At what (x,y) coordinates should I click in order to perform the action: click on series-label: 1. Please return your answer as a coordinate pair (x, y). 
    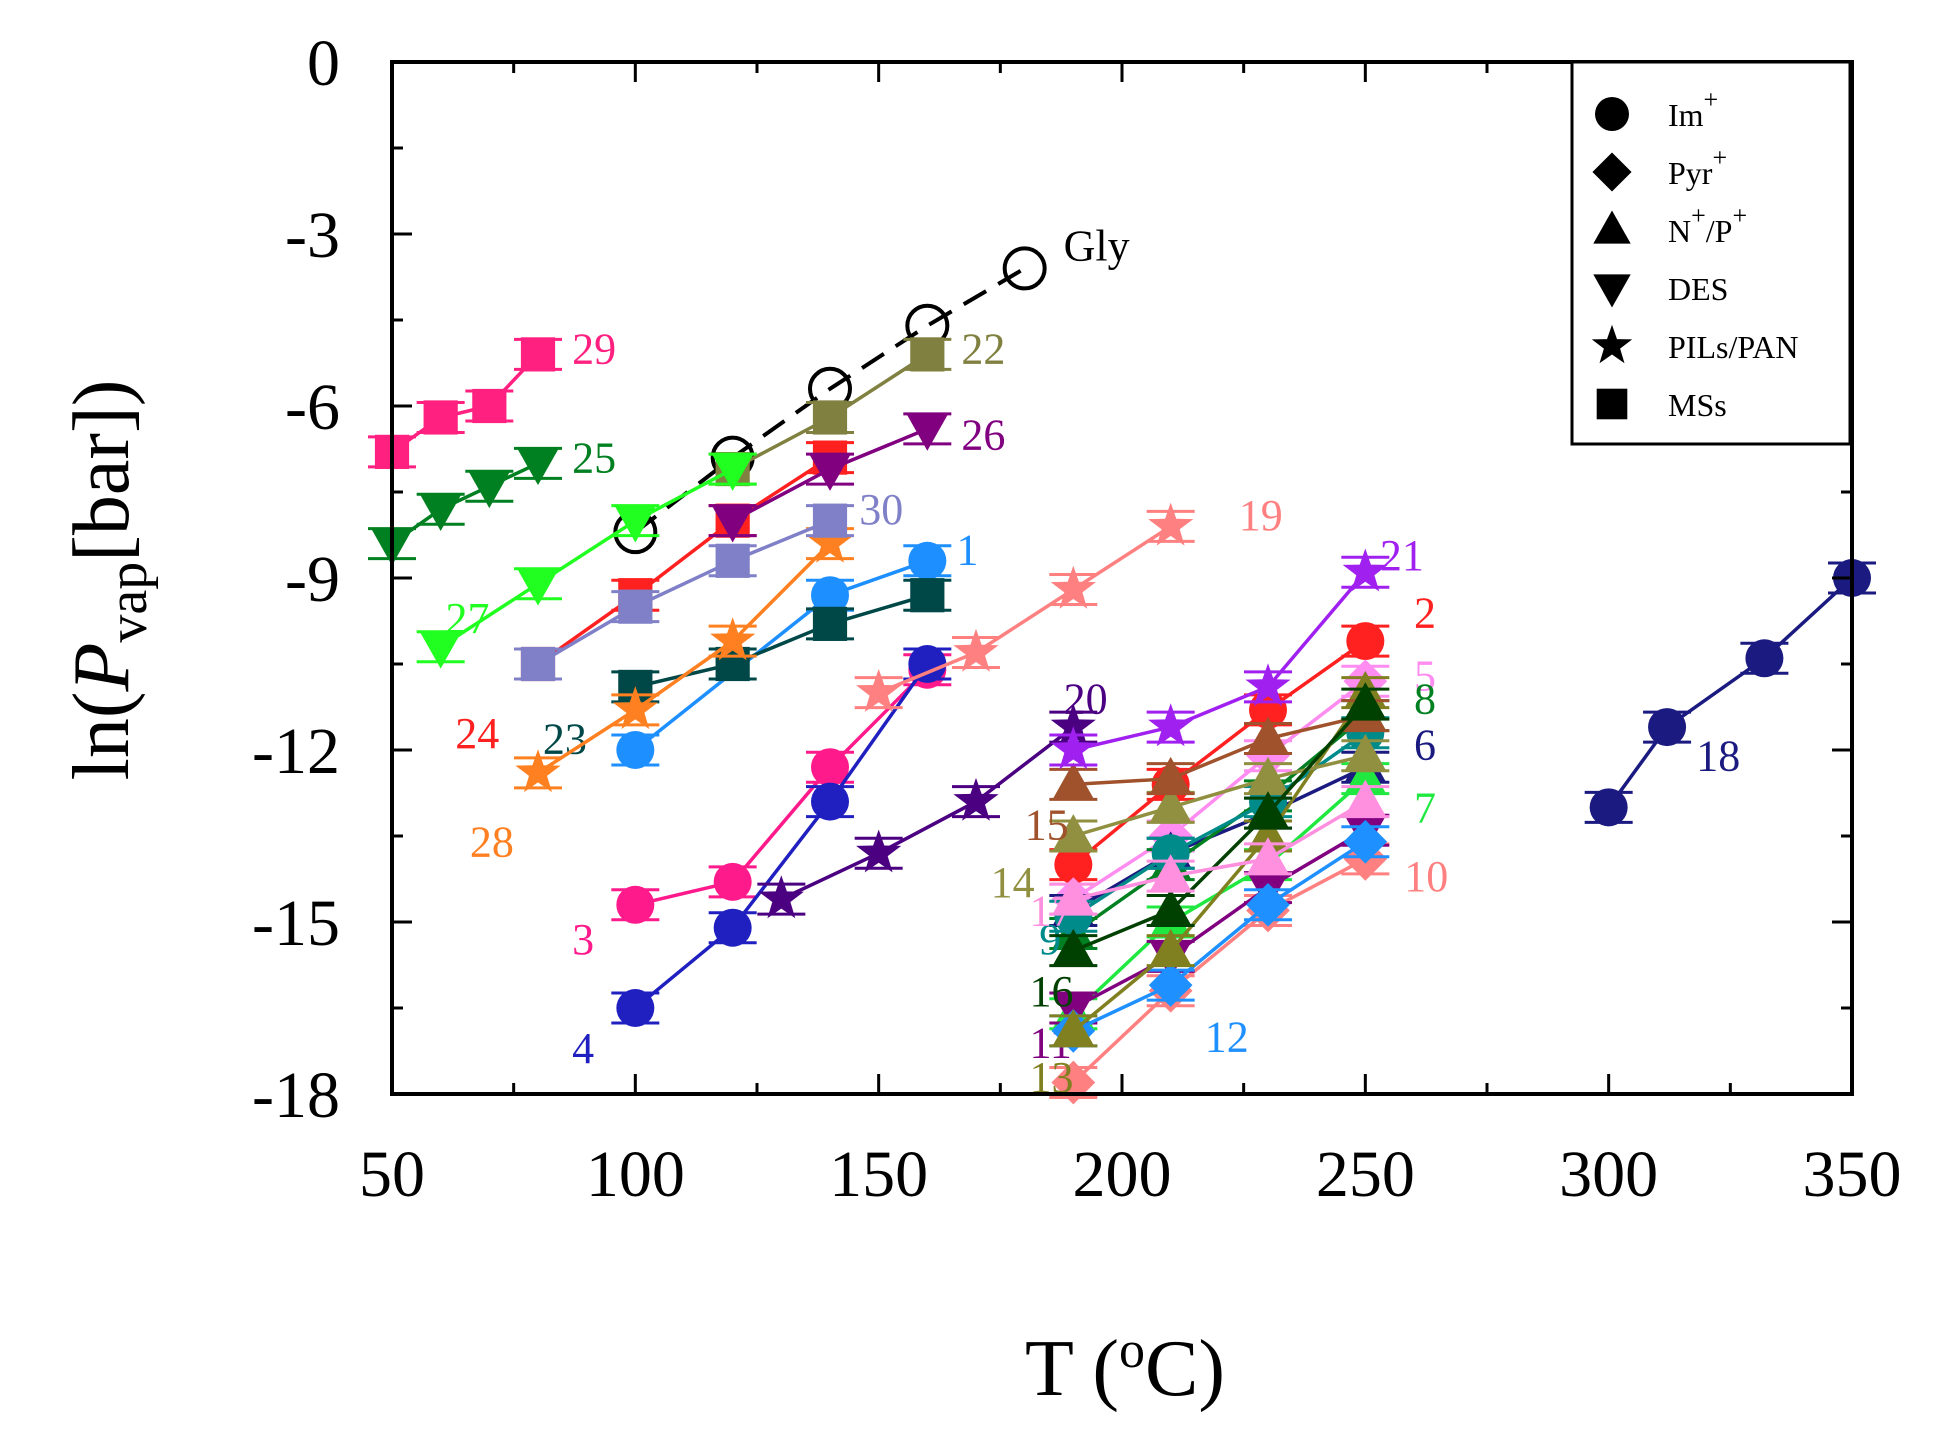
    Looking at the image, I should click on (968, 549).